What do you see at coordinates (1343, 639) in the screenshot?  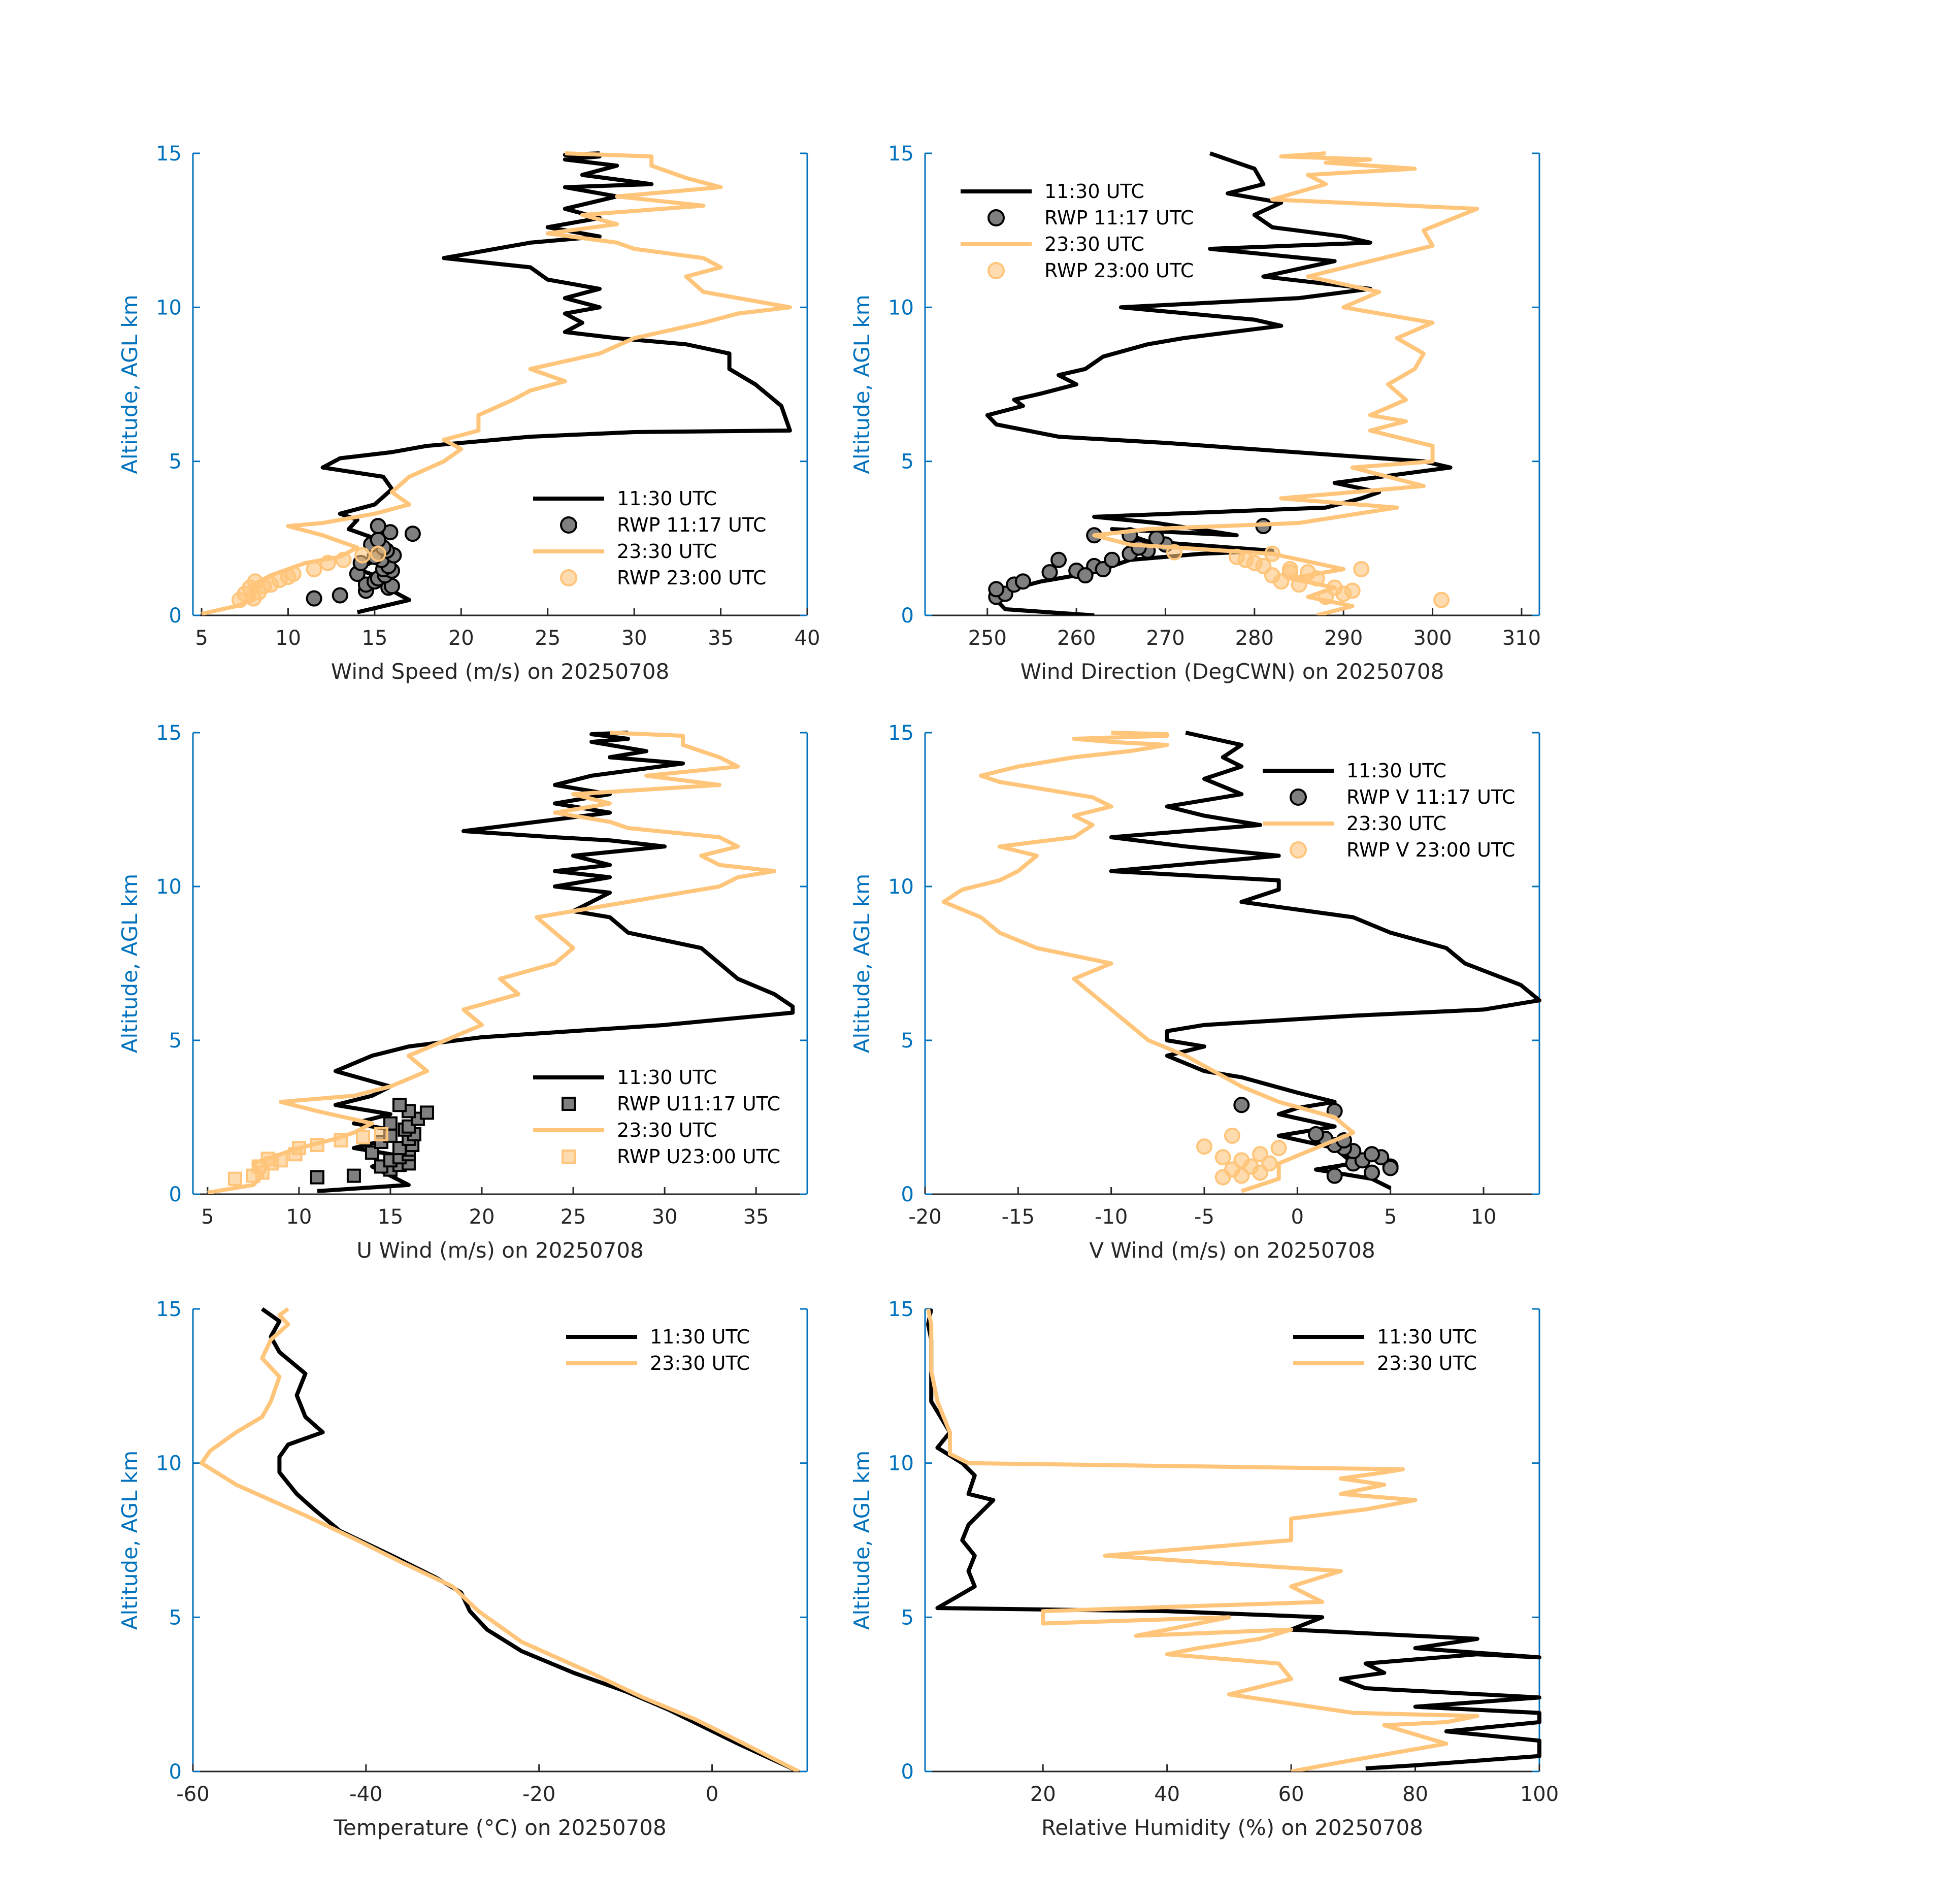 I see `x-tick-label: 290` at bounding box center [1343, 639].